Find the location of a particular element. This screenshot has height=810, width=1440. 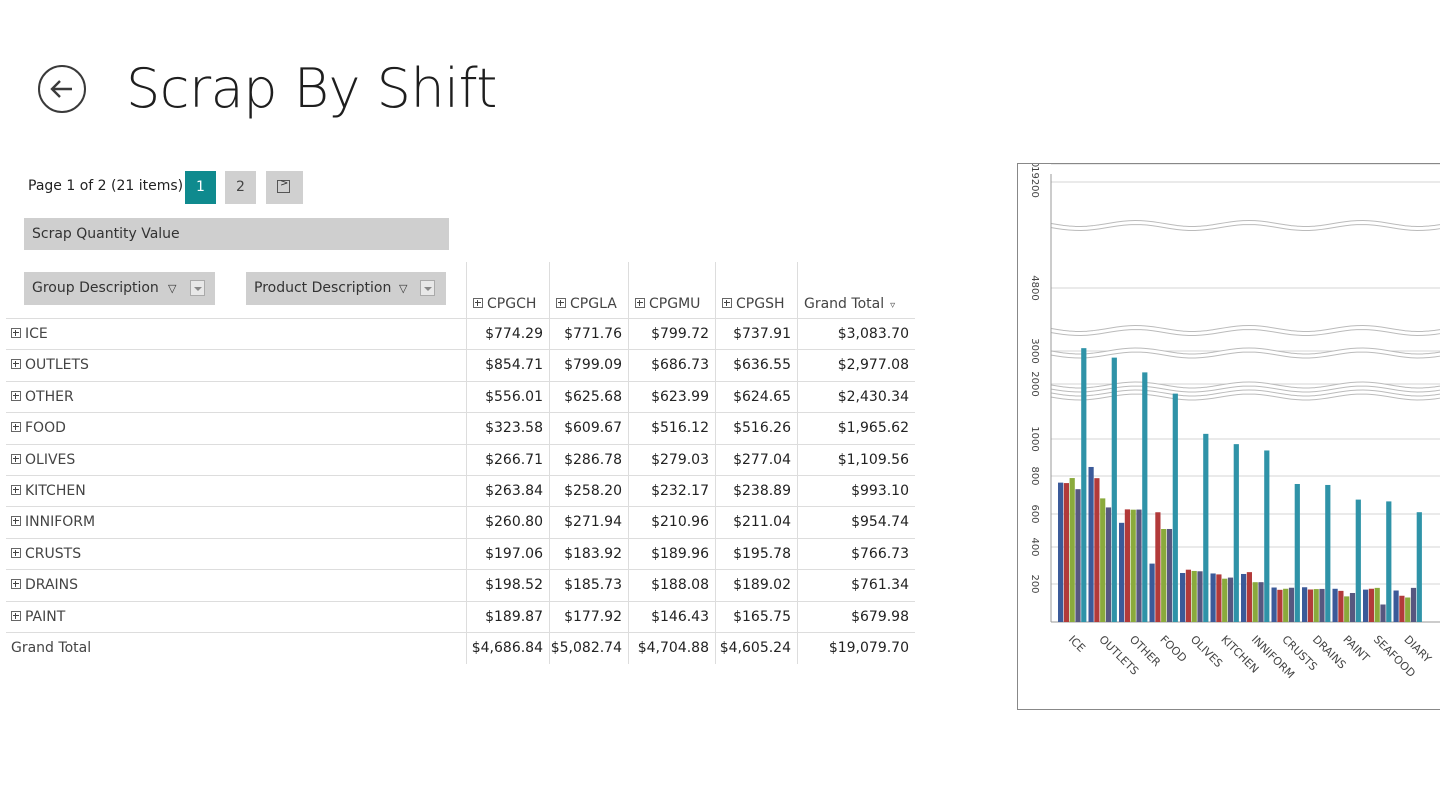

y-tick-label: 2000 is located at coordinates (1034, 383).